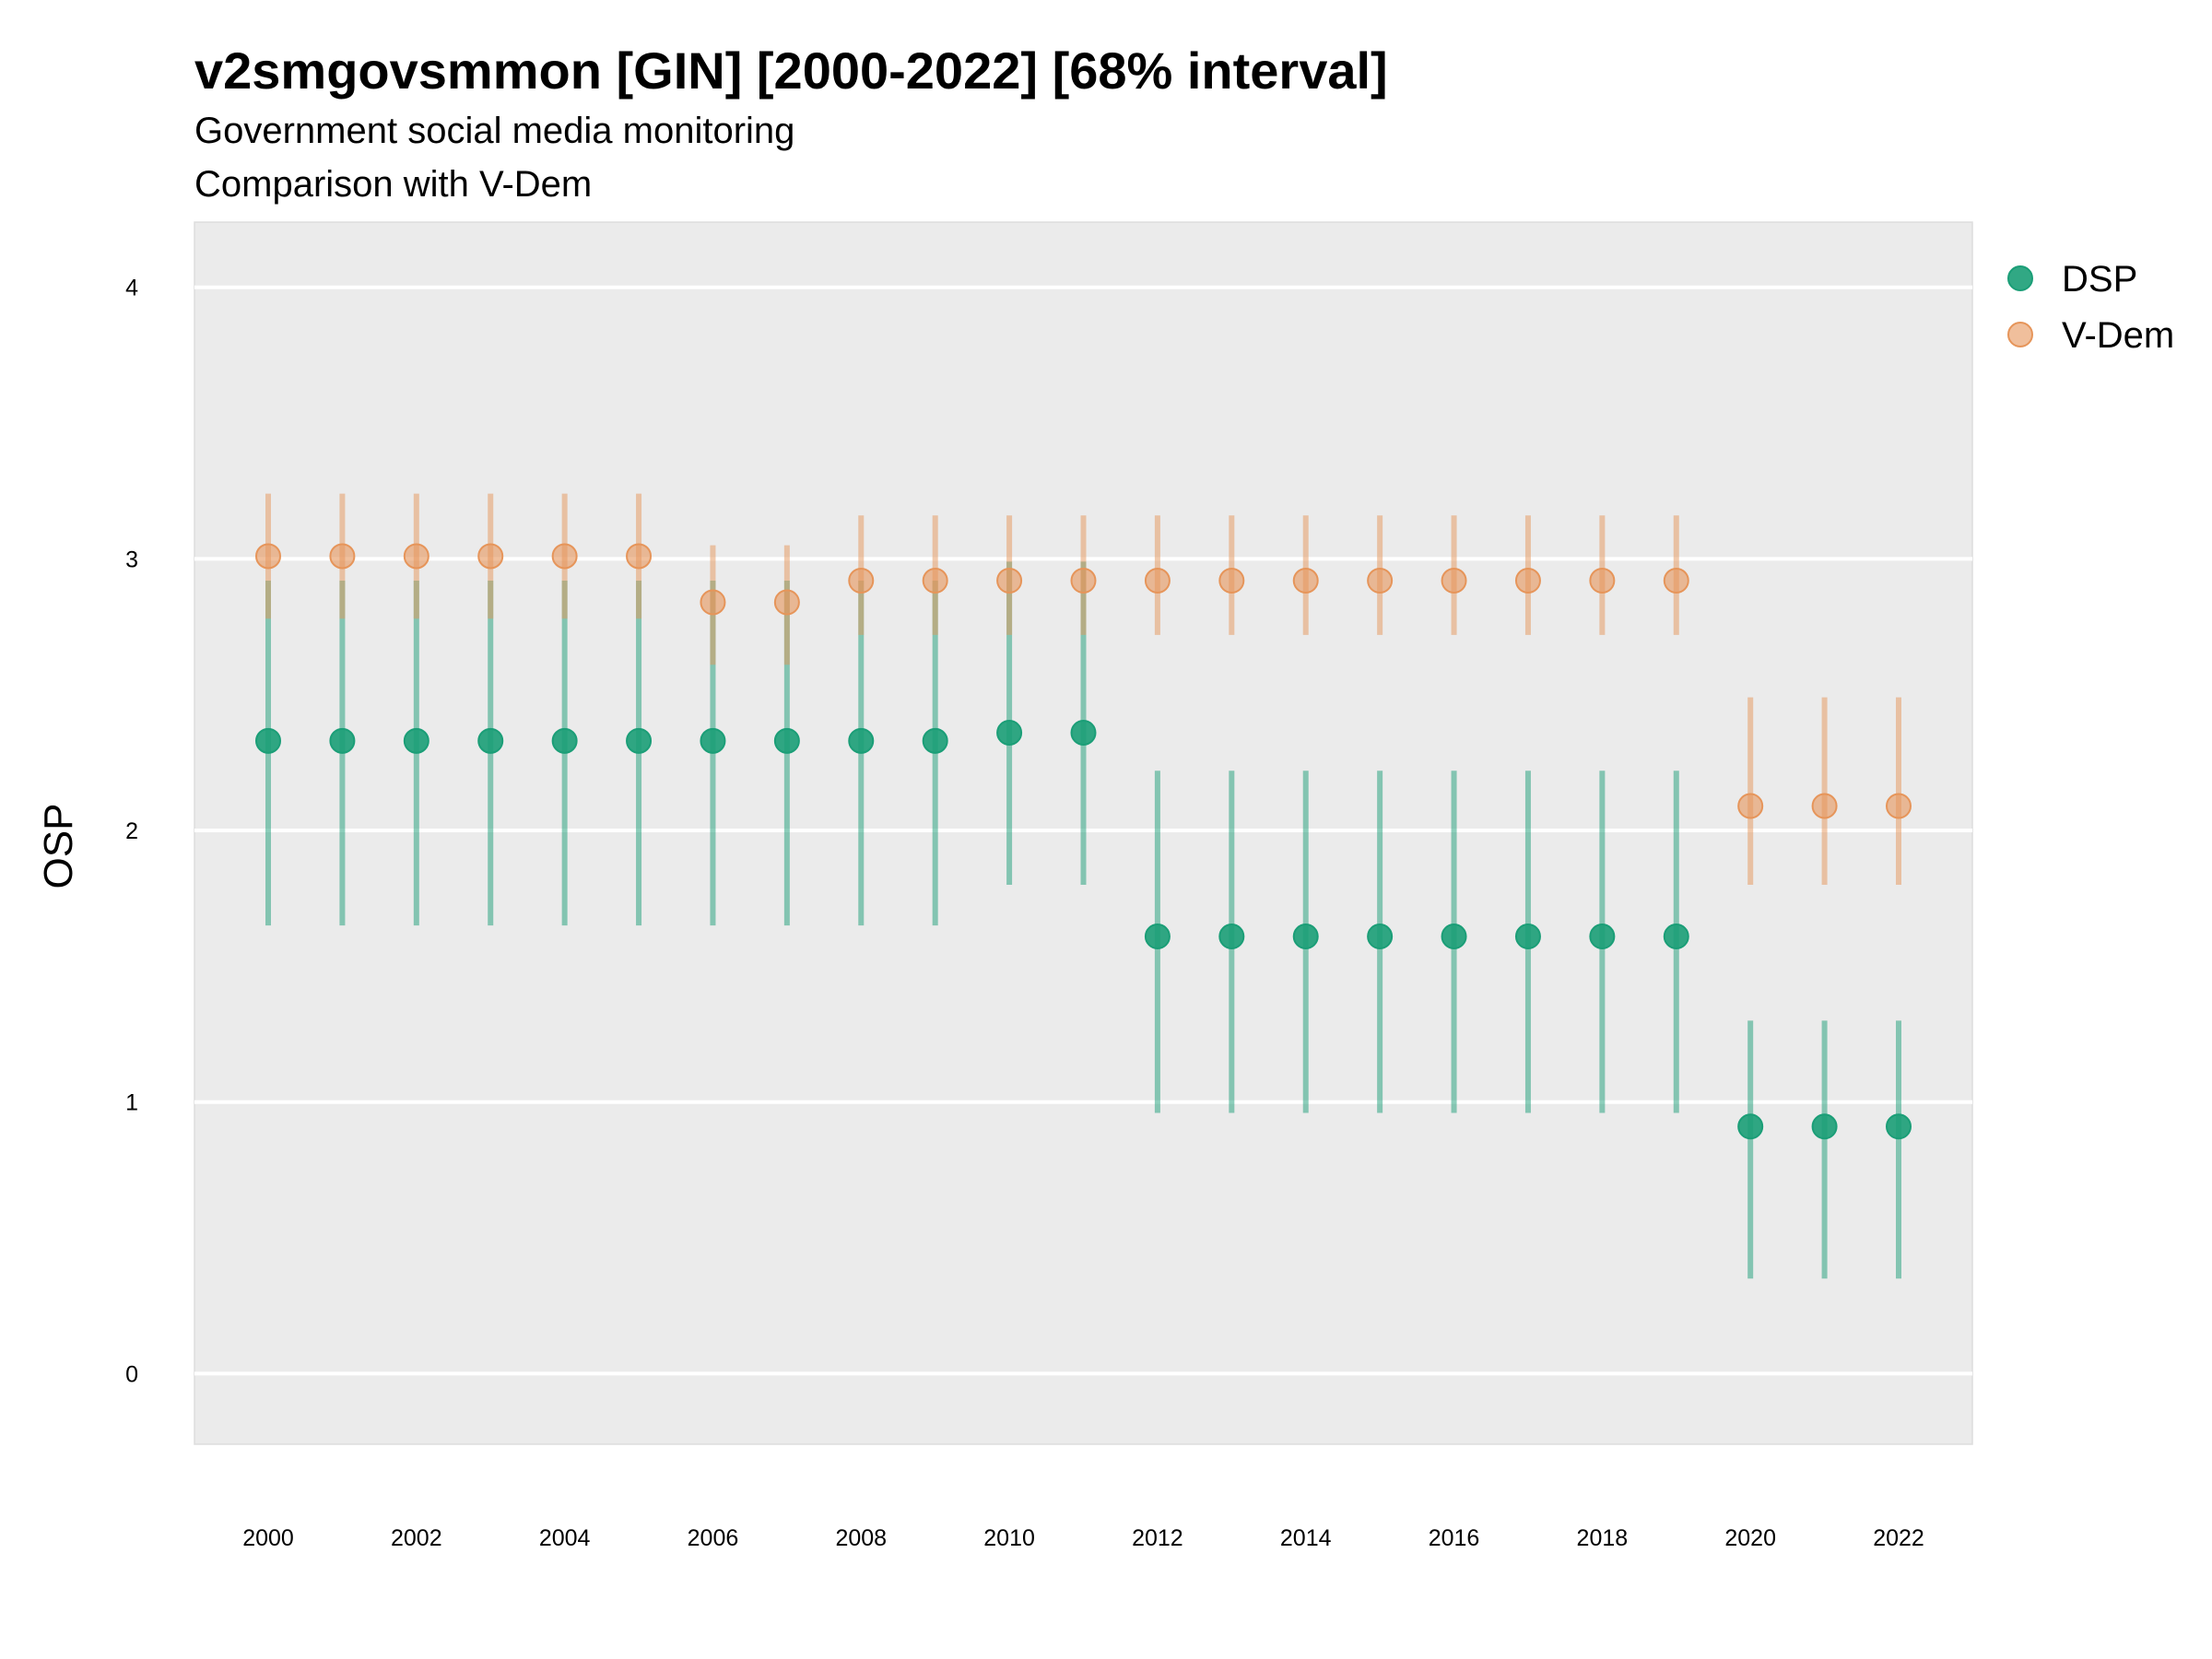  I want to click on x-tick-label: 2006, so click(713, 1538).